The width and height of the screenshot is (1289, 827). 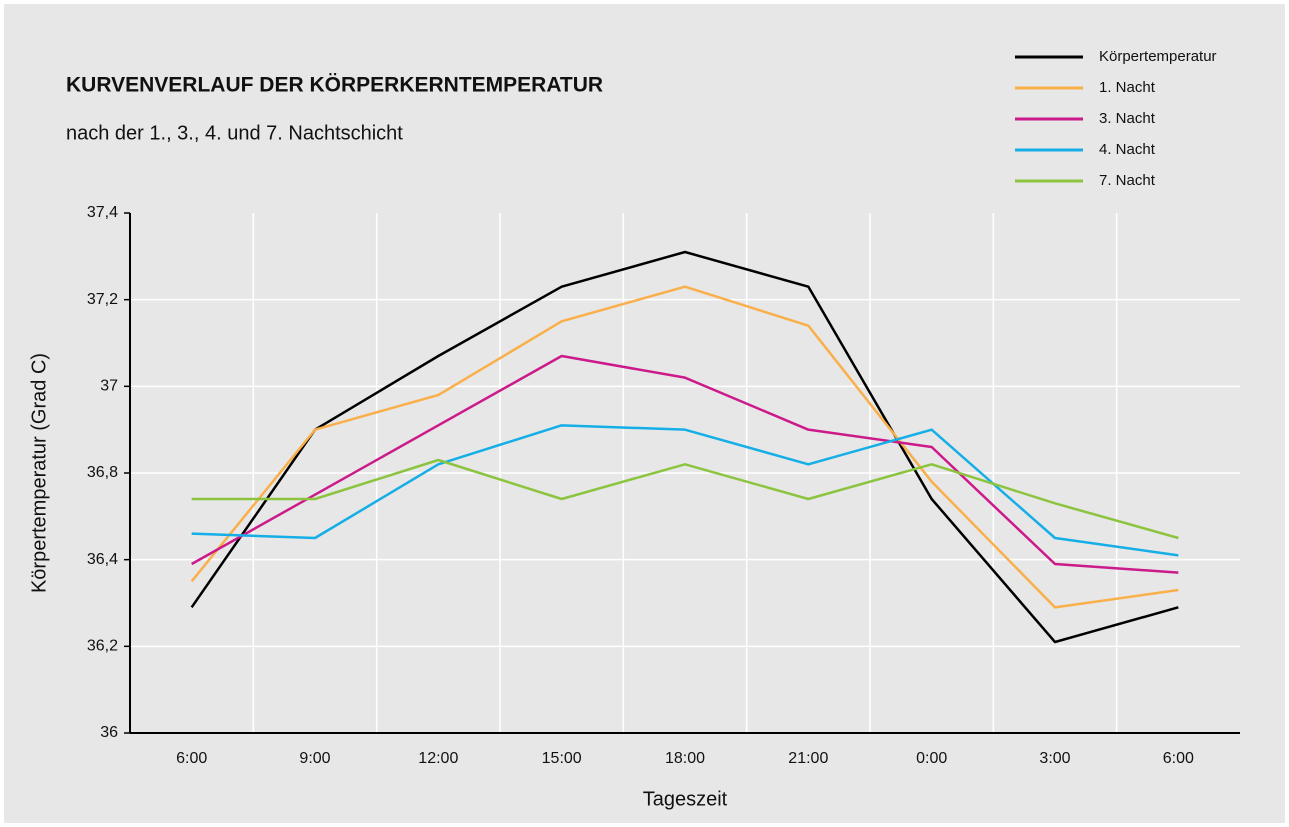 I want to click on legend-label: 3. Nacht, so click(x=1127, y=118).